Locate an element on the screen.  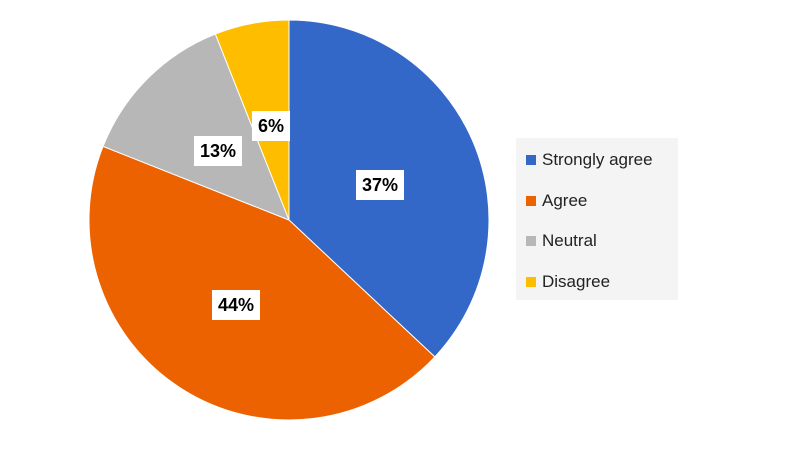
data-label-text: 37% is located at coordinates (380, 185).